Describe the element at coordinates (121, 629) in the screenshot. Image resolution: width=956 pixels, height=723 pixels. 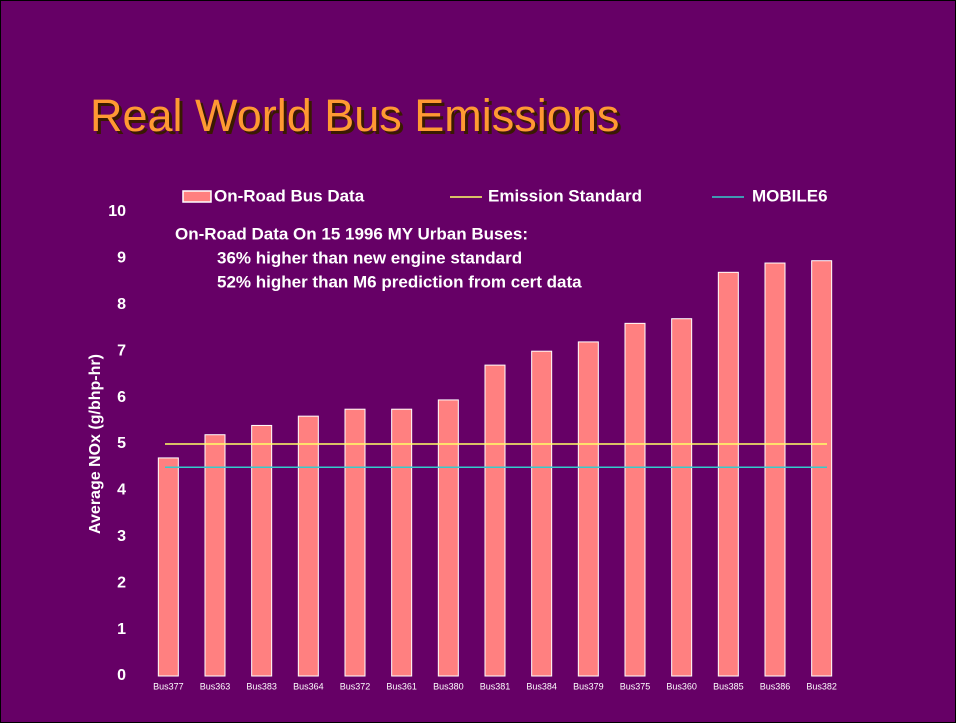
I see `y-tick-label: 1` at that location.